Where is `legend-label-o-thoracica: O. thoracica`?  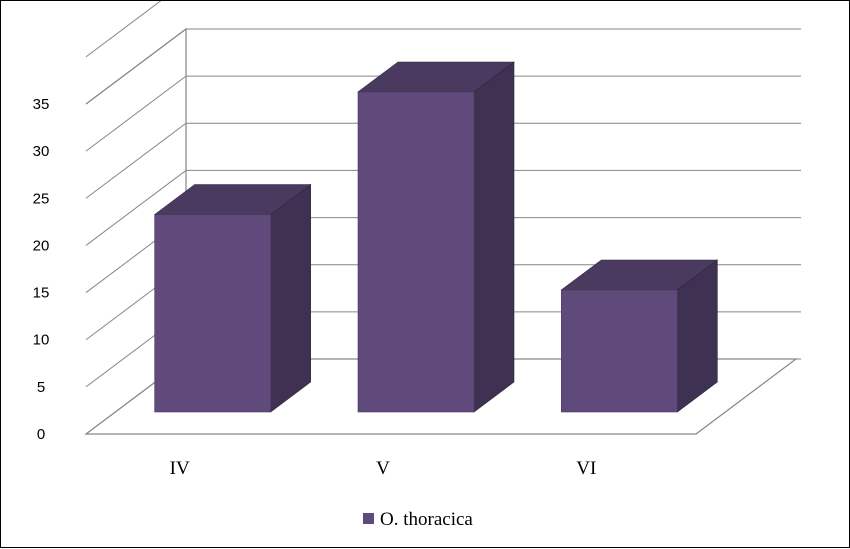
legend-label-o-thoracica: O. thoracica is located at coordinates (426, 519).